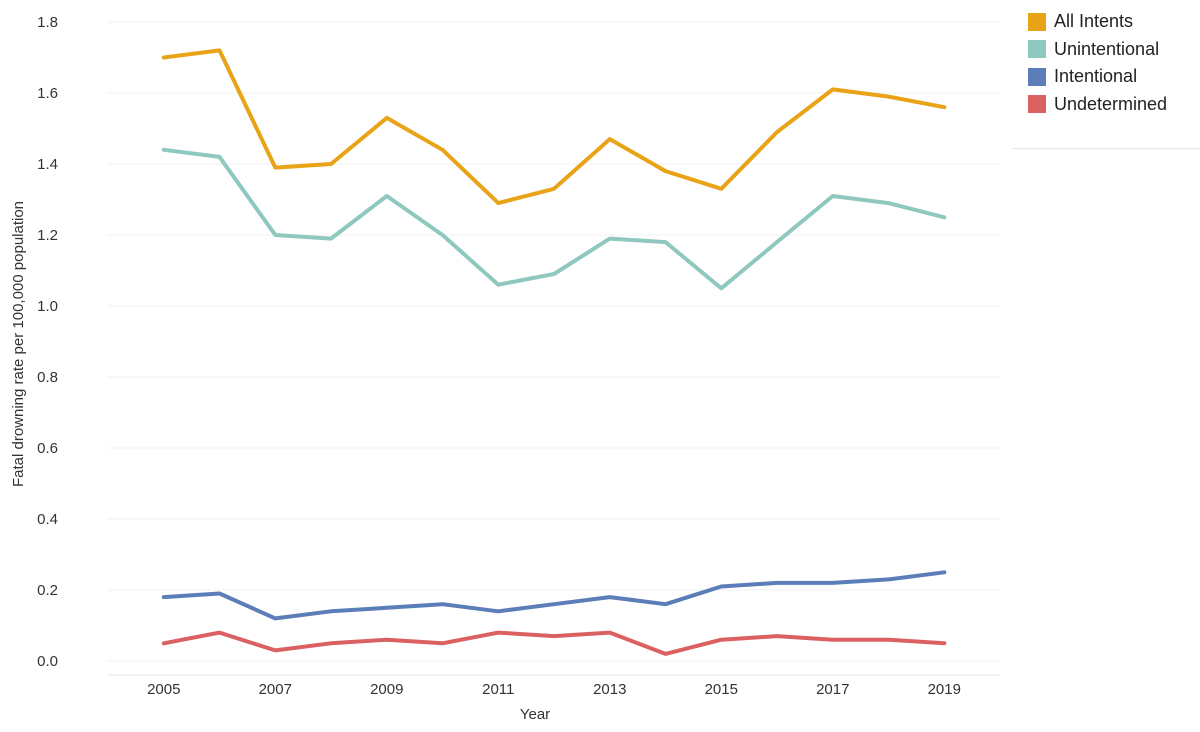  Describe the element at coordinates (1107, 48) in the screenshot. I see `legend-label: Unintentional` at that location.